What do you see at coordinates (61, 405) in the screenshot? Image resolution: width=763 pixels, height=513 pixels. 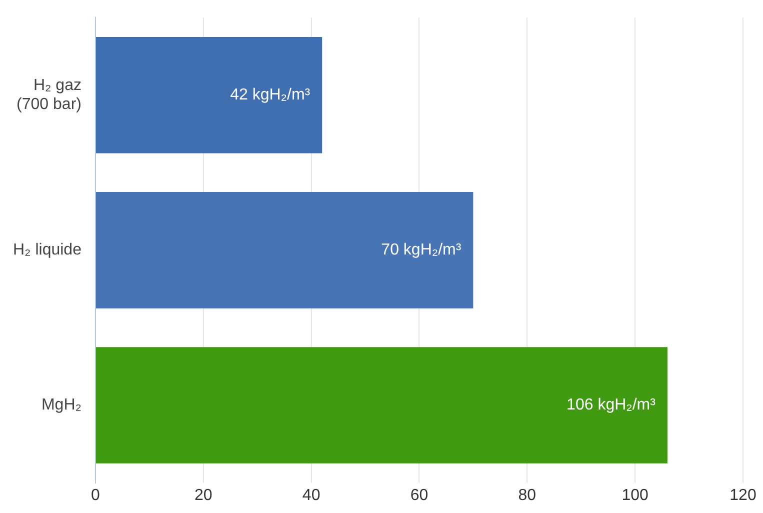 I see `y-tick-label: MgH₂` at bounding box center [61, 405].